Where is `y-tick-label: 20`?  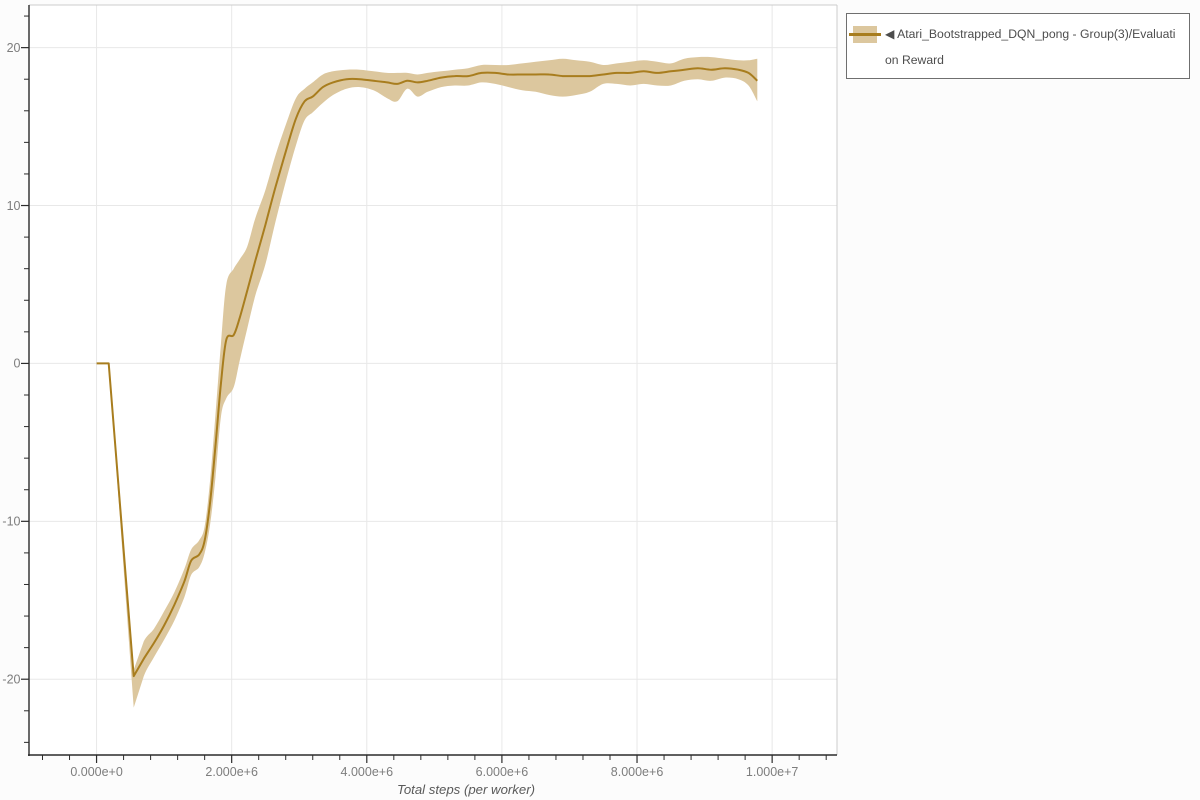
y-tick-label: 20 is located at coordinates (14, 48).